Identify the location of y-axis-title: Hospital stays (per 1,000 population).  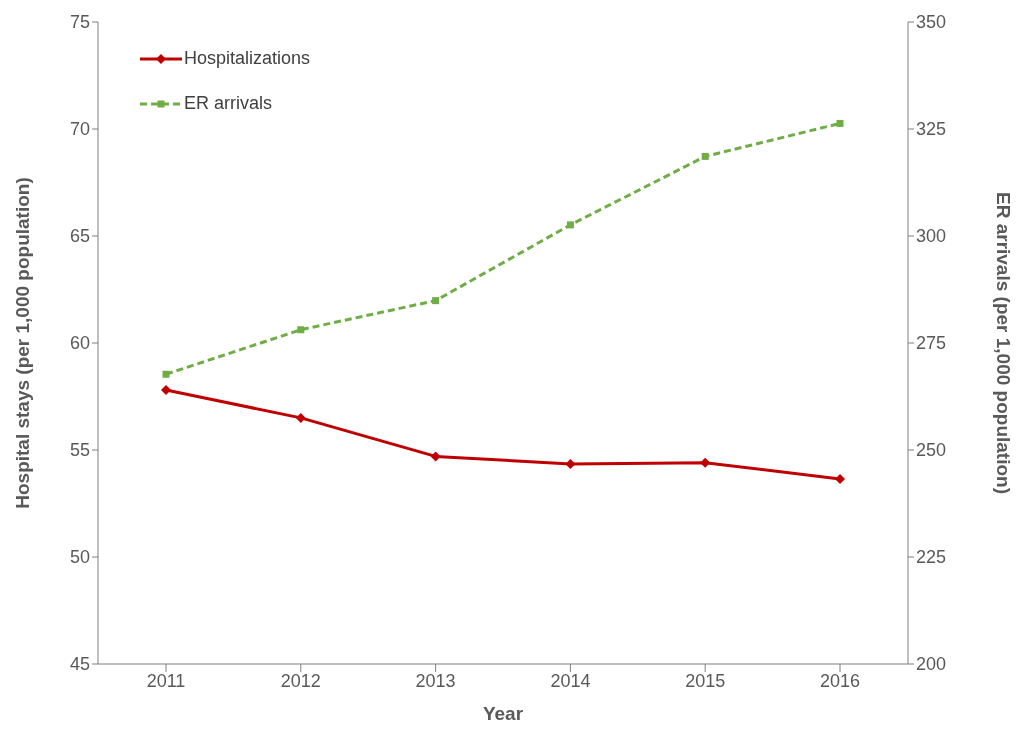
(22, 343).